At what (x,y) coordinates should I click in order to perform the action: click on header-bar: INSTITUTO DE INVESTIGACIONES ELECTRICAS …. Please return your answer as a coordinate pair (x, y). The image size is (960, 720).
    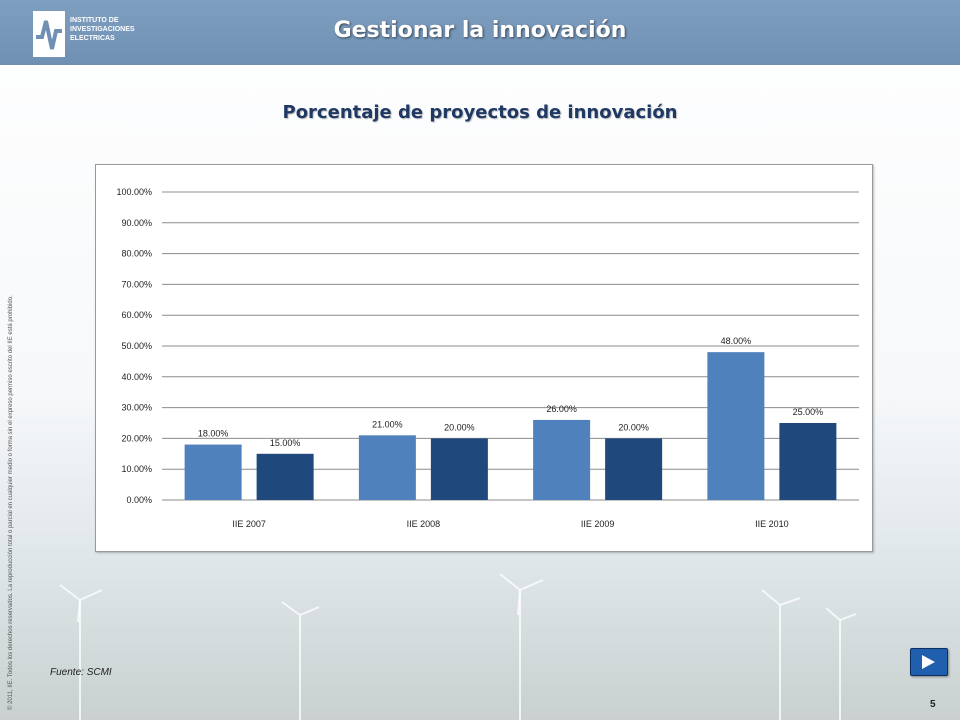
    Looking at the image, I should click on (480, 32).